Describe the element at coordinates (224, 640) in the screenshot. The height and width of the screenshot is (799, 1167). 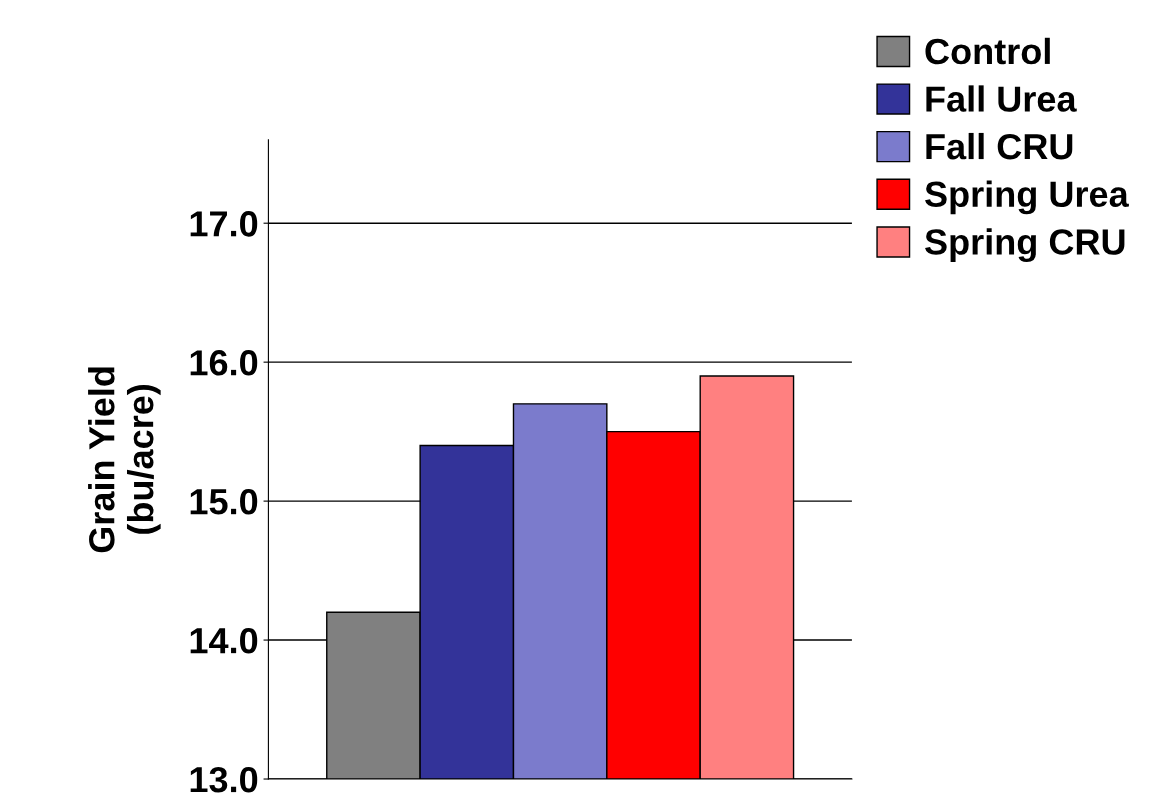
I see `y-tick-label: 14.0` at that location.